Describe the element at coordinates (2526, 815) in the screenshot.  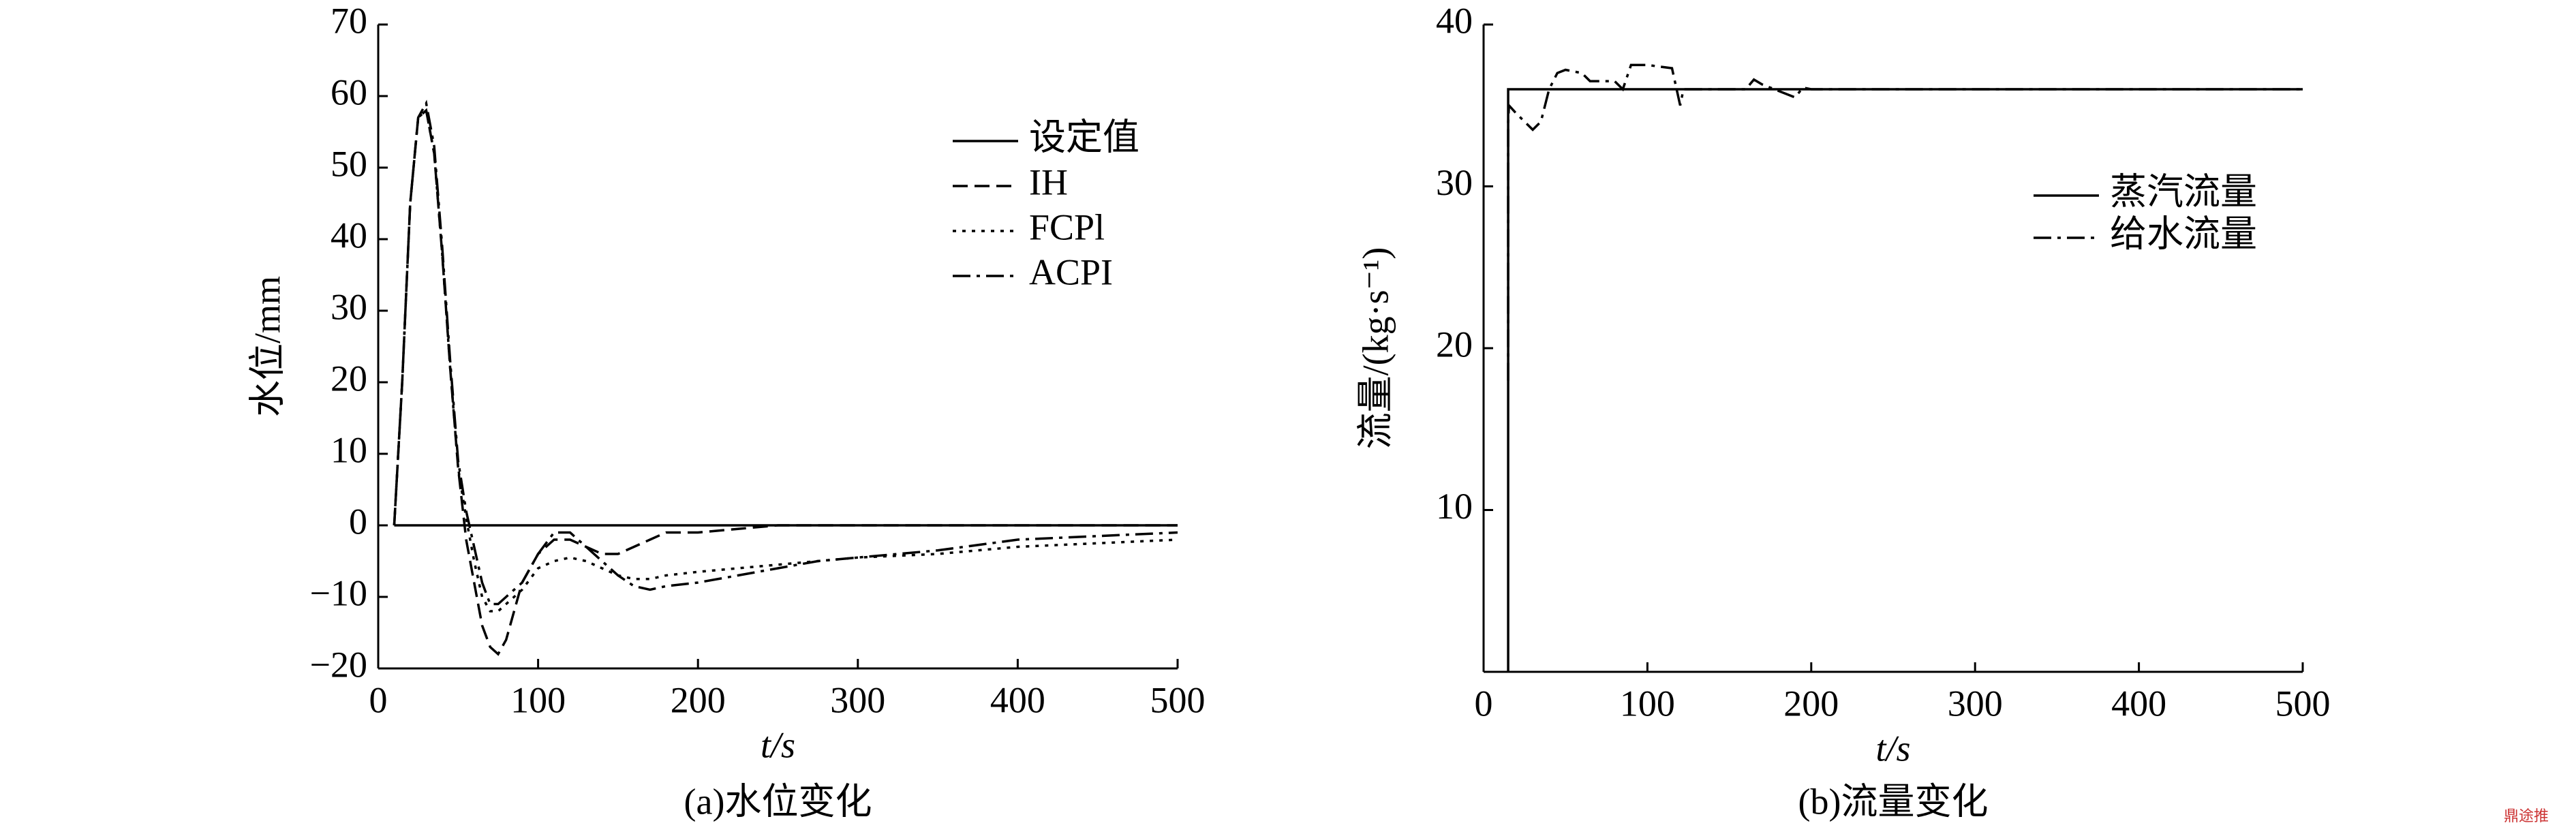
I see `watermark: 鼎途推` at that location.